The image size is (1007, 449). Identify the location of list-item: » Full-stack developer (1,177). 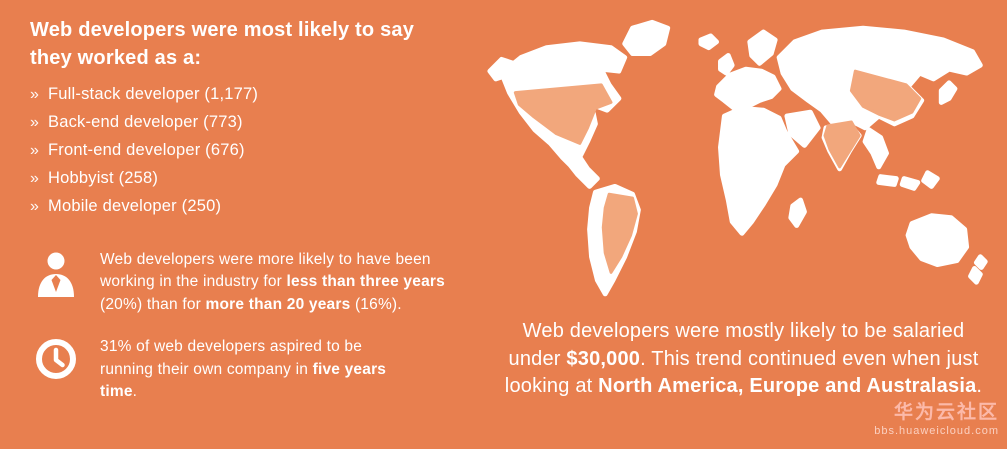
(252, 99).